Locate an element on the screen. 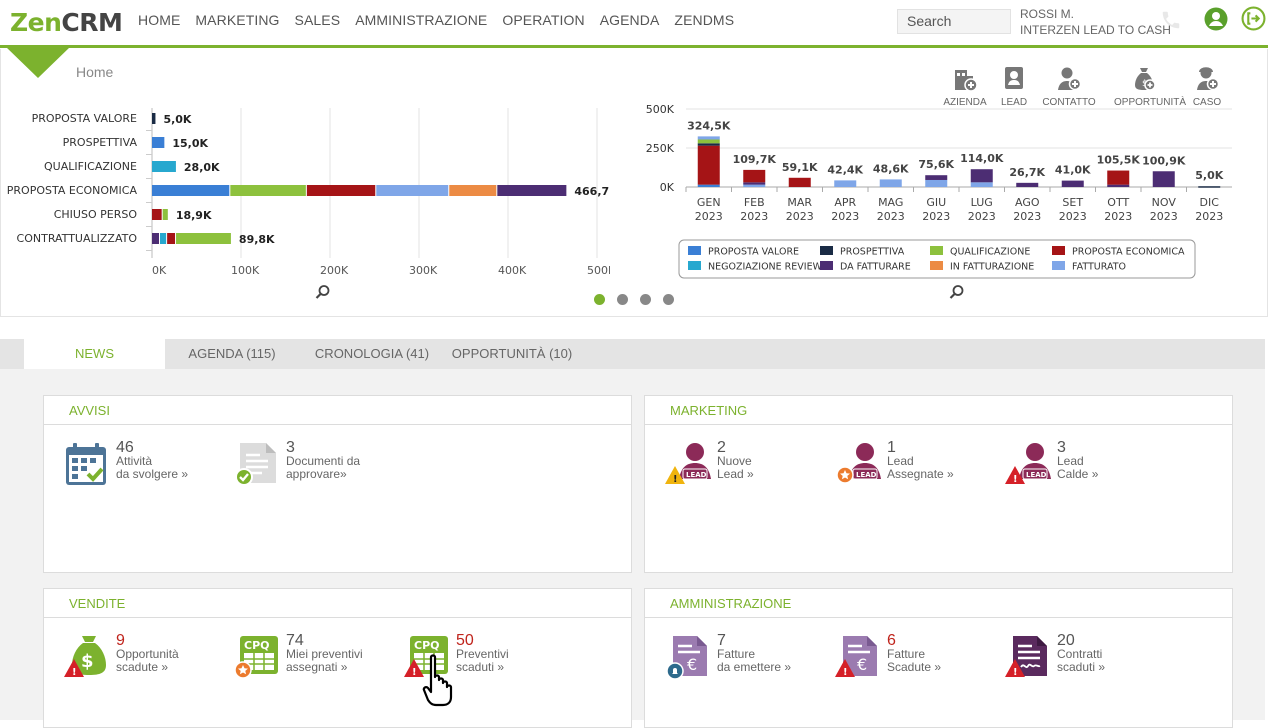  nav-marketing: MARKETING is located at coordinates (237, 20).